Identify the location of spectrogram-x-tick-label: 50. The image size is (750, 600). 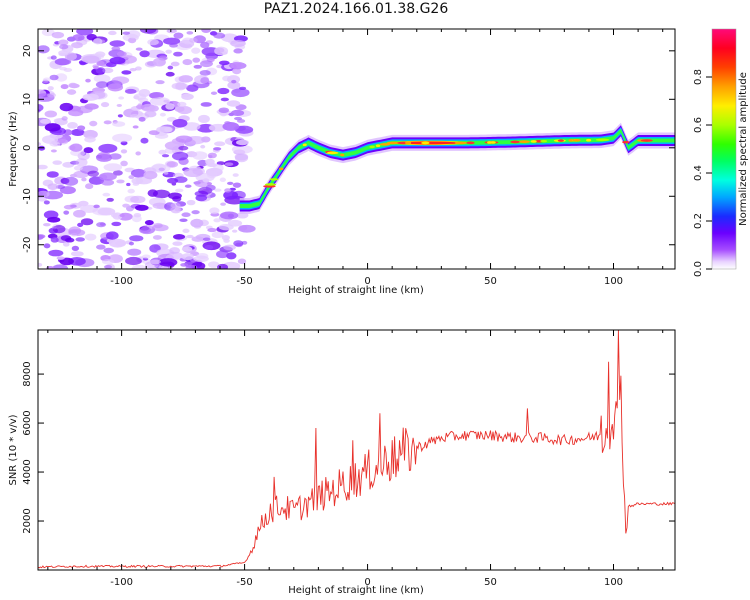
(490, 281).